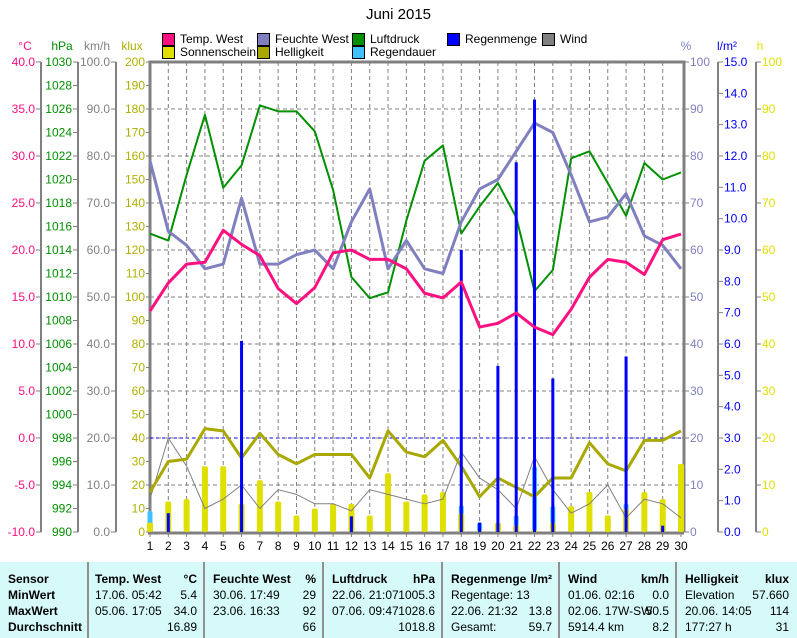  What do you see at coordinates (772, 62) in the screenshot?
I see `hours-tick-label: 100` at bounding box center [772, 62].